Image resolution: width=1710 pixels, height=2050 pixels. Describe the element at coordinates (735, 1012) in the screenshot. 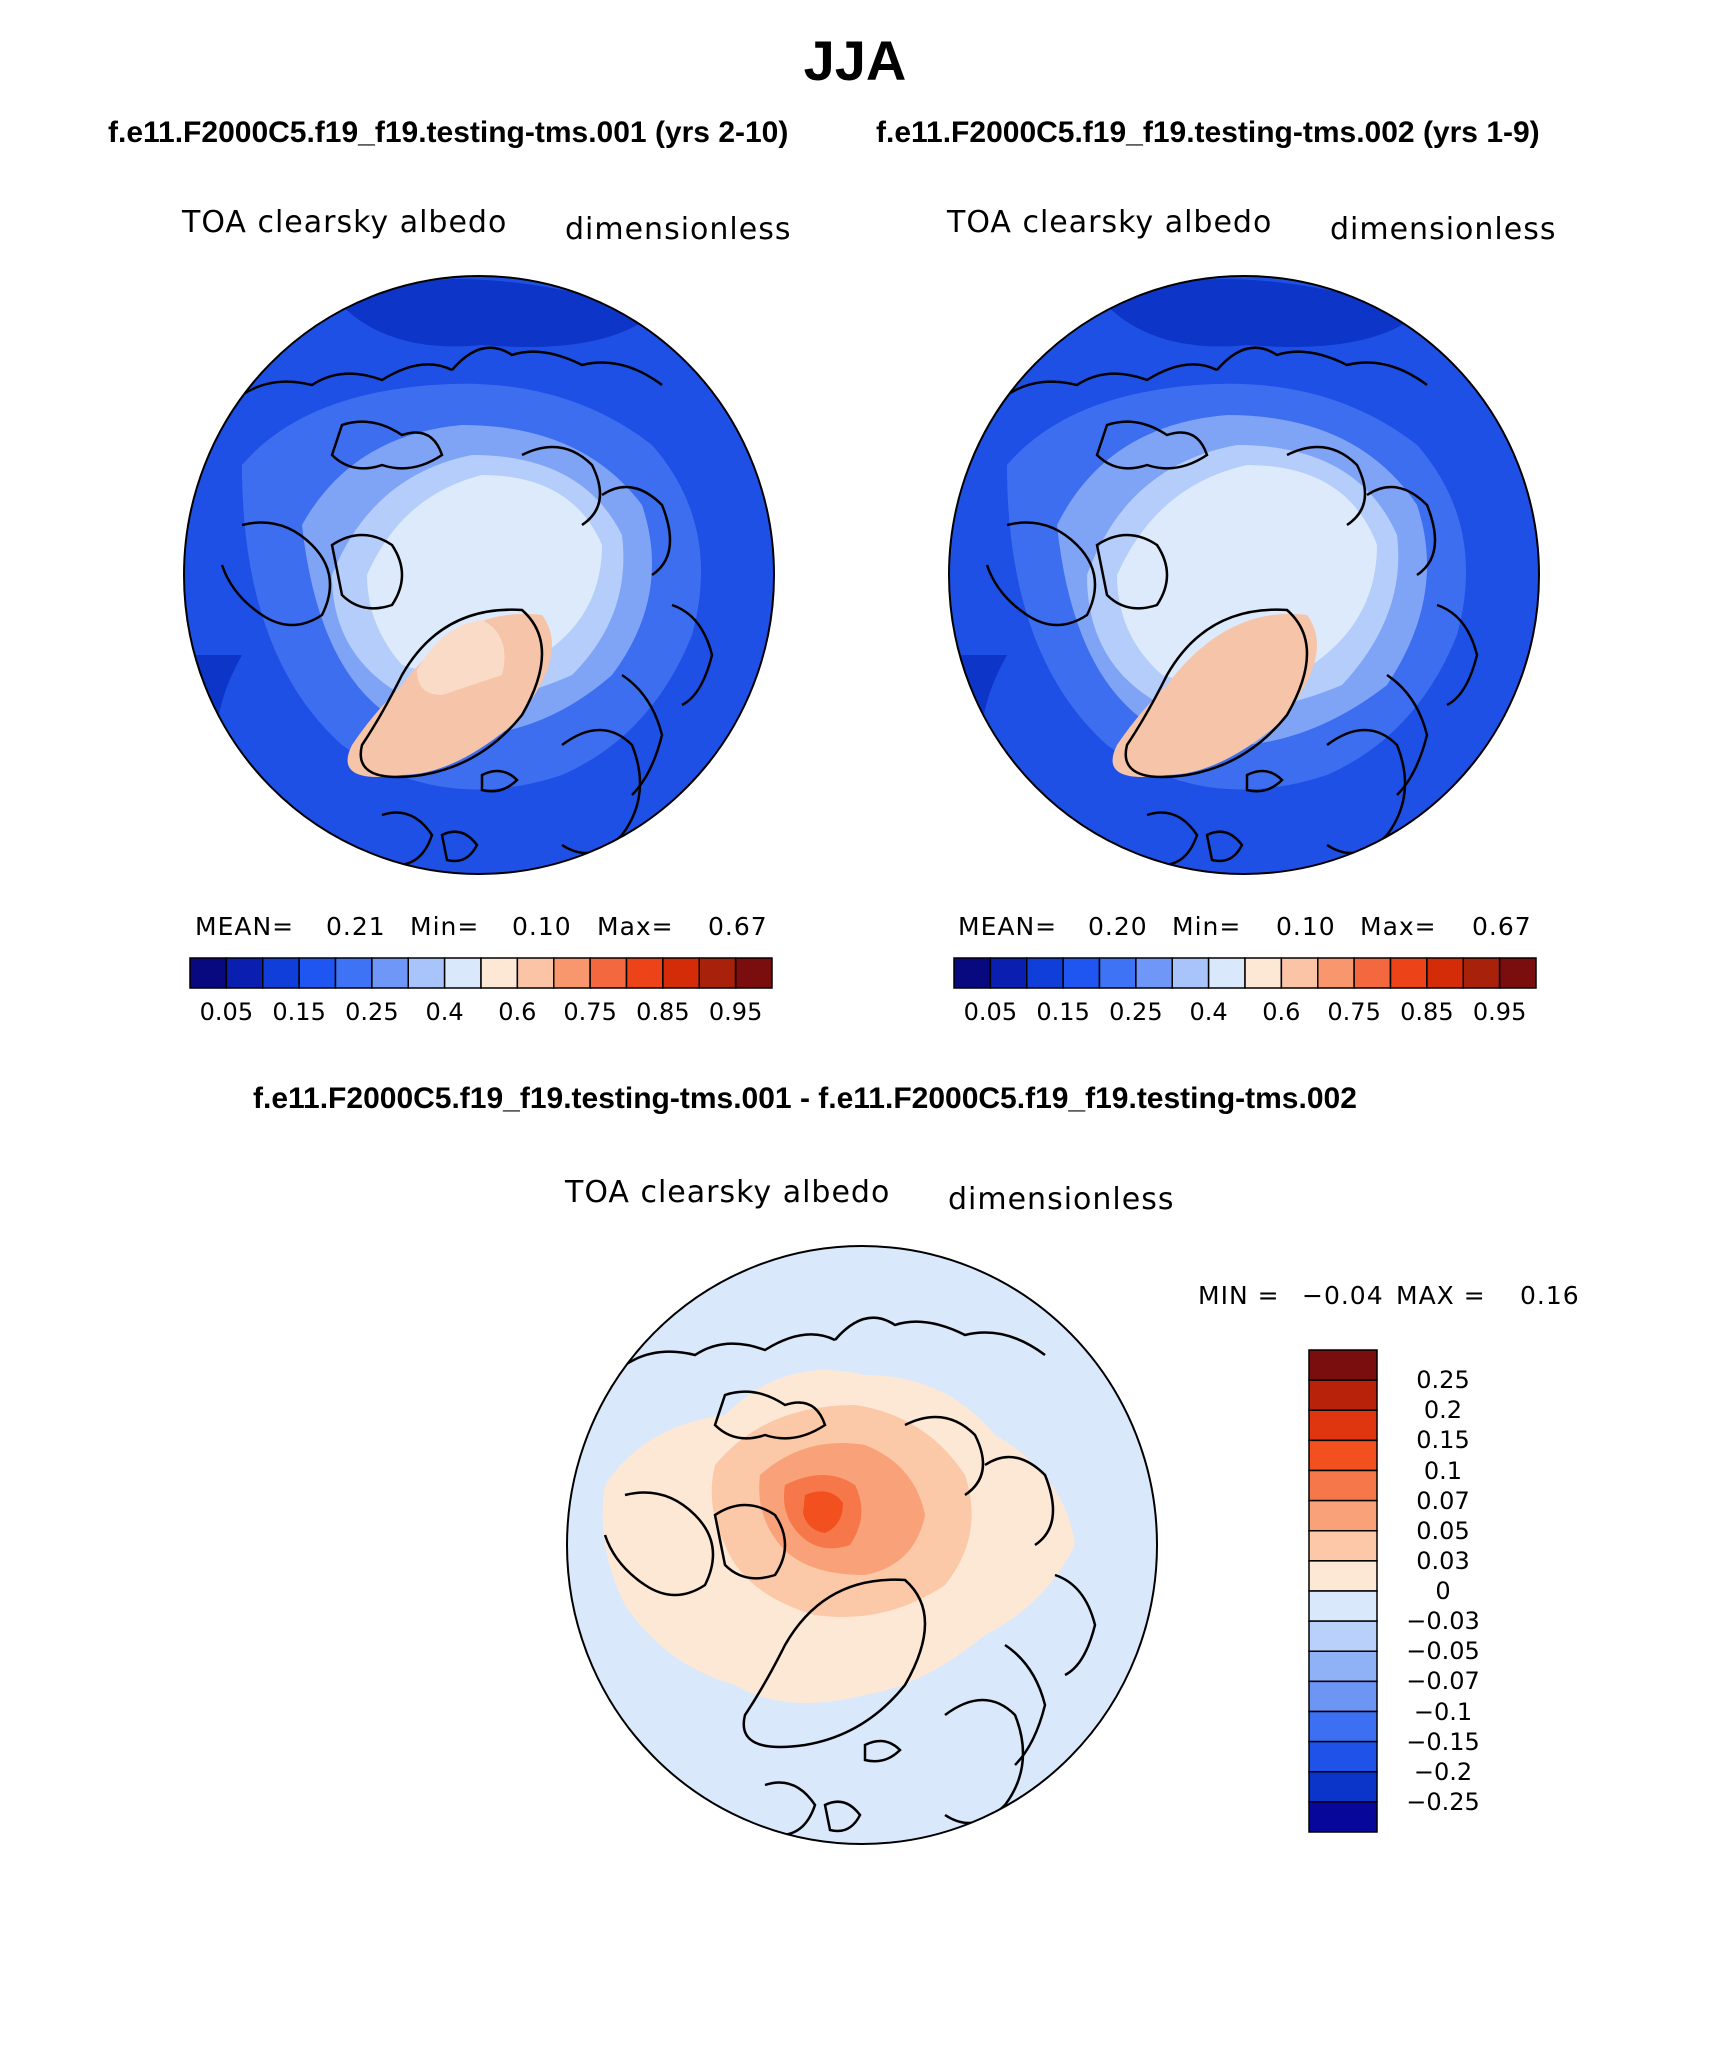

I see `panel1-colorbar-tick-label: 0.95` at that location.